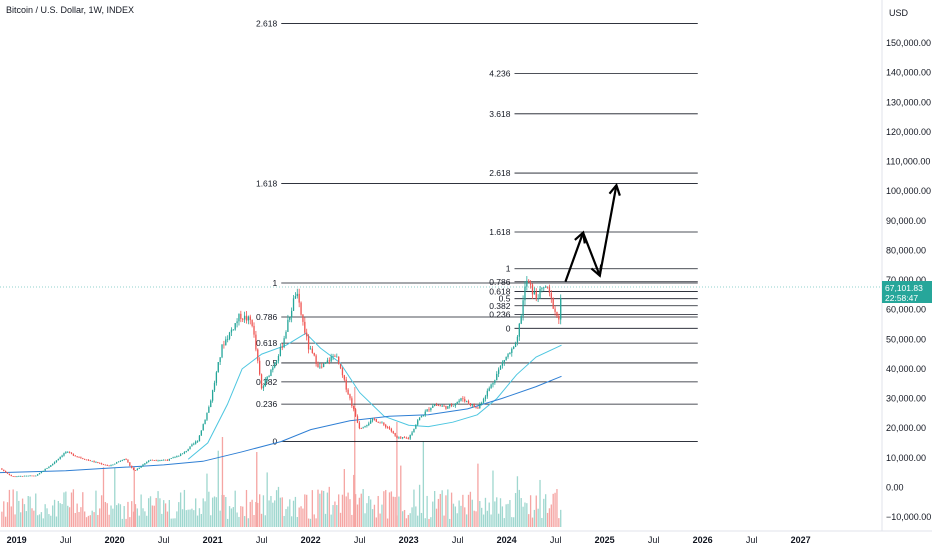 The height and width of the screenshot is (550, 932). I want to click on fib-level-label: 0.236, so click(267, 404).